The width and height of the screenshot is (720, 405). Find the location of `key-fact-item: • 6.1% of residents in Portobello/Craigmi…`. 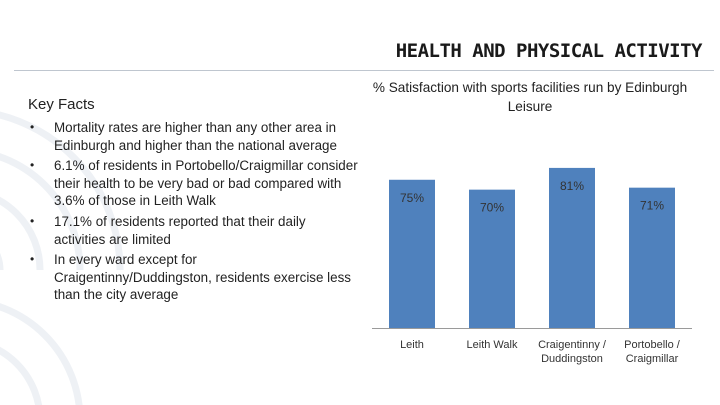

key-fact-item: • 6.1% of residents in Portobello/Craigmi… is located at coordinates (194, 183).